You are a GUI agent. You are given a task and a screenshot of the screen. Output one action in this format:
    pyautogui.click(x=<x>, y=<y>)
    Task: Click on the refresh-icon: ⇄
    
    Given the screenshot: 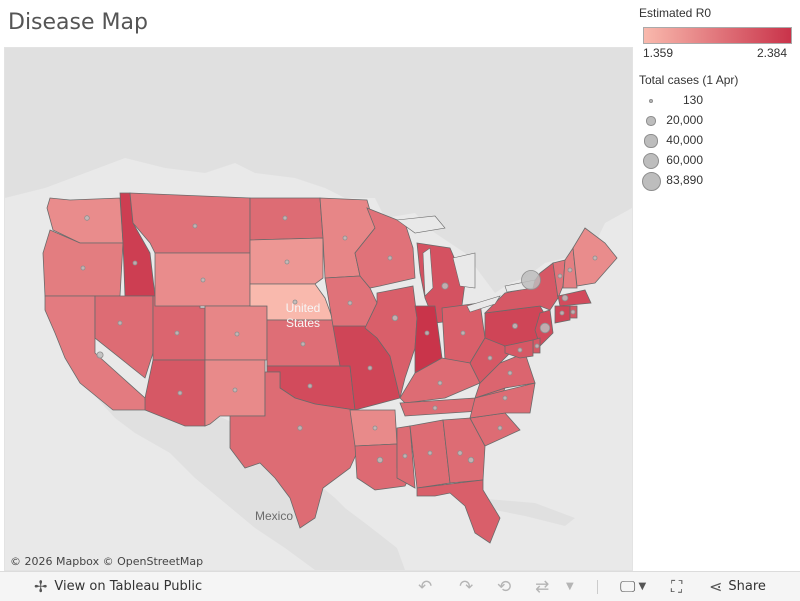 What is the action you would take?
    pyautogui.click(x=542, y=586)
    